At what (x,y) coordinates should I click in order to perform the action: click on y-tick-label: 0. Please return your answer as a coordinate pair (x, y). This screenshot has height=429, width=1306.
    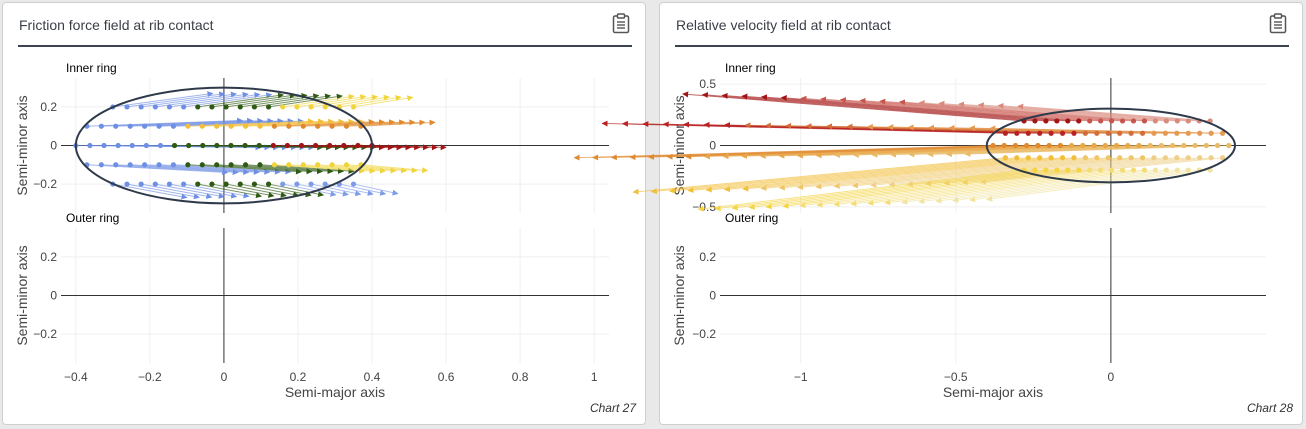
    Looking at the image, I should click on (712, 296).